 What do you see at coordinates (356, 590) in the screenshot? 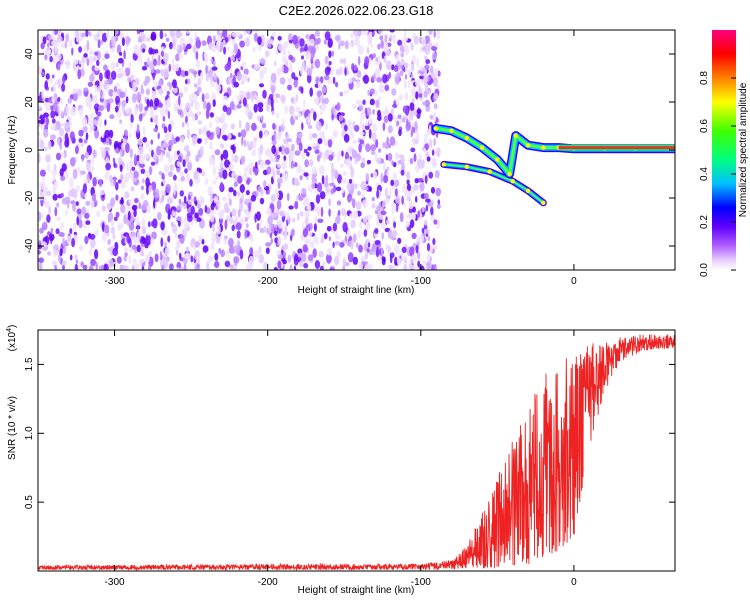
I see `snr-x-label: Height of straight line (km)` at bounding box center [356, 590].